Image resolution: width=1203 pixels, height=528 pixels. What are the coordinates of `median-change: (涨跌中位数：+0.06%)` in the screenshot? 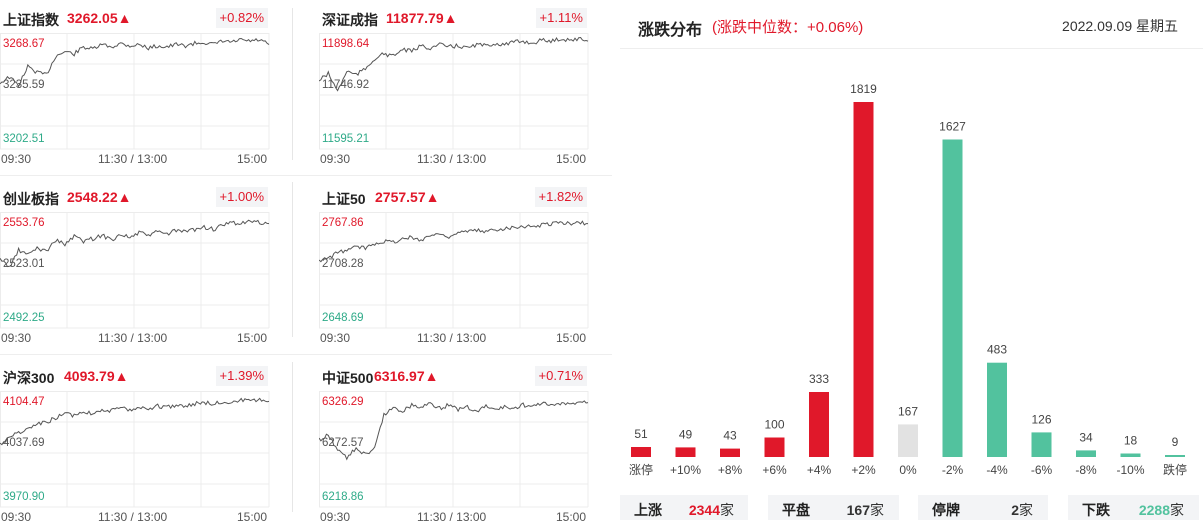 It's located at (788, 27).